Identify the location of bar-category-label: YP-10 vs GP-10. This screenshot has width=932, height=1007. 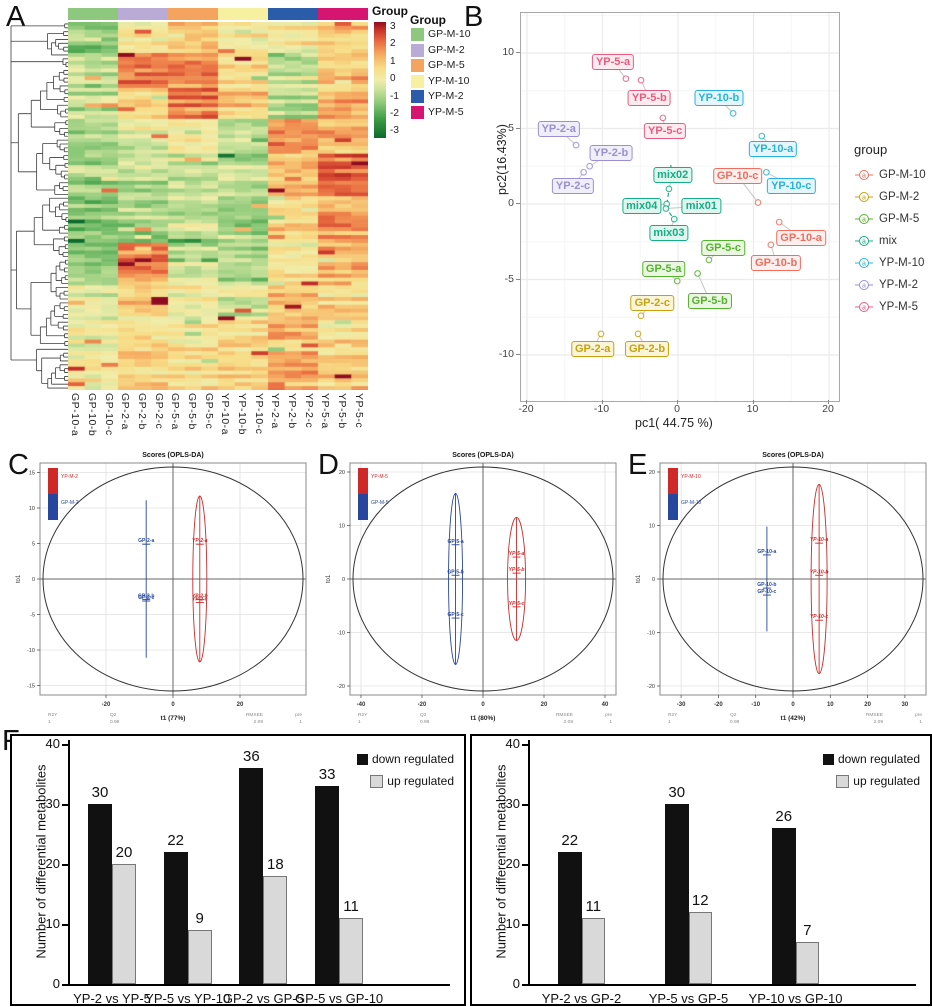
(795, 998).